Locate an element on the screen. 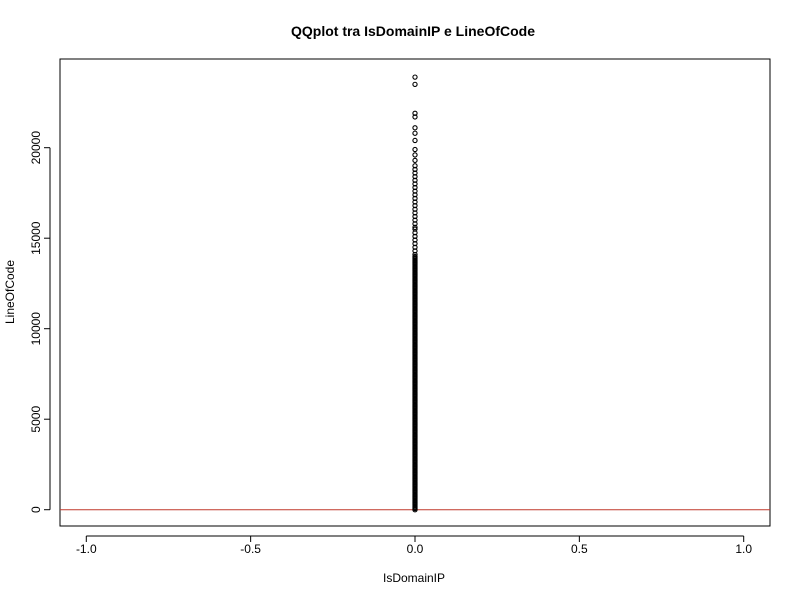 The image size is (800, 605). points-layer is located at coordinates (415, 293).